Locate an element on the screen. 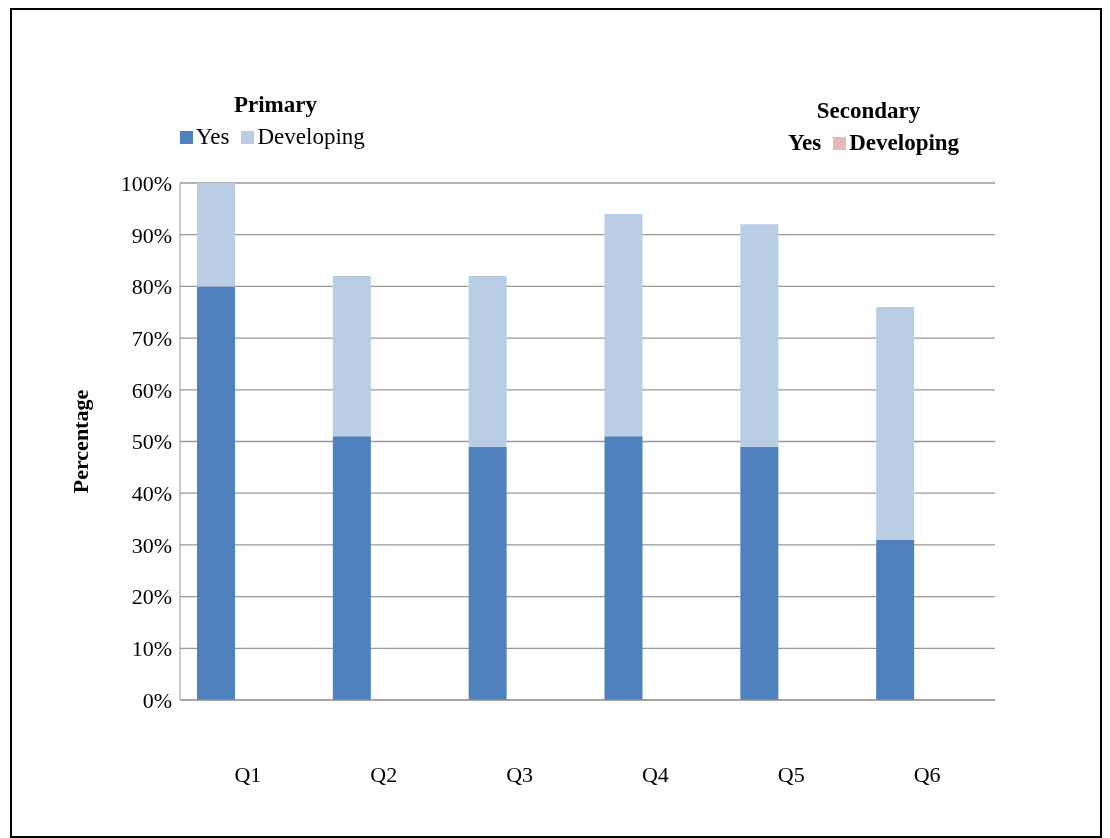 The image size is (1110, 838). x-tick-label: Q1 is located at coordinates (248, 774).